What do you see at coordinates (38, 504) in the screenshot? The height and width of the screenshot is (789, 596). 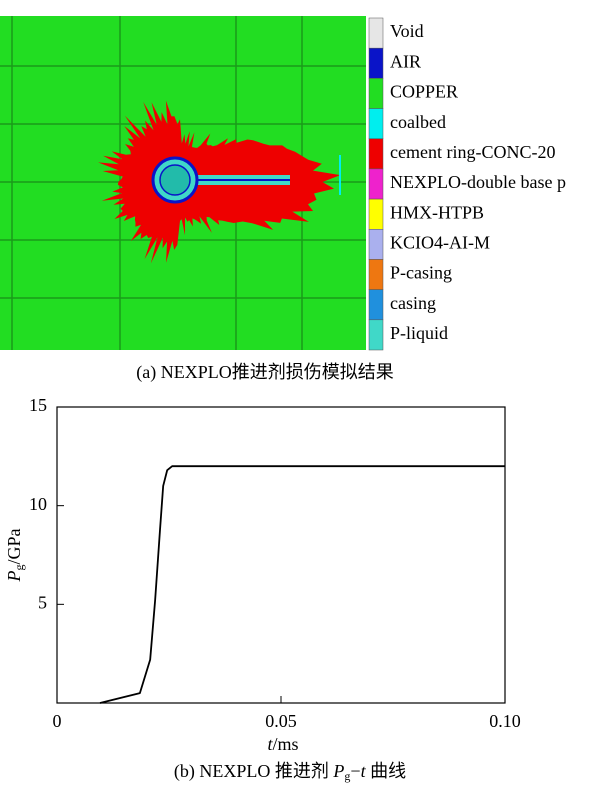 I see `y-tick-label: 10` at bounding box center [38, 504].